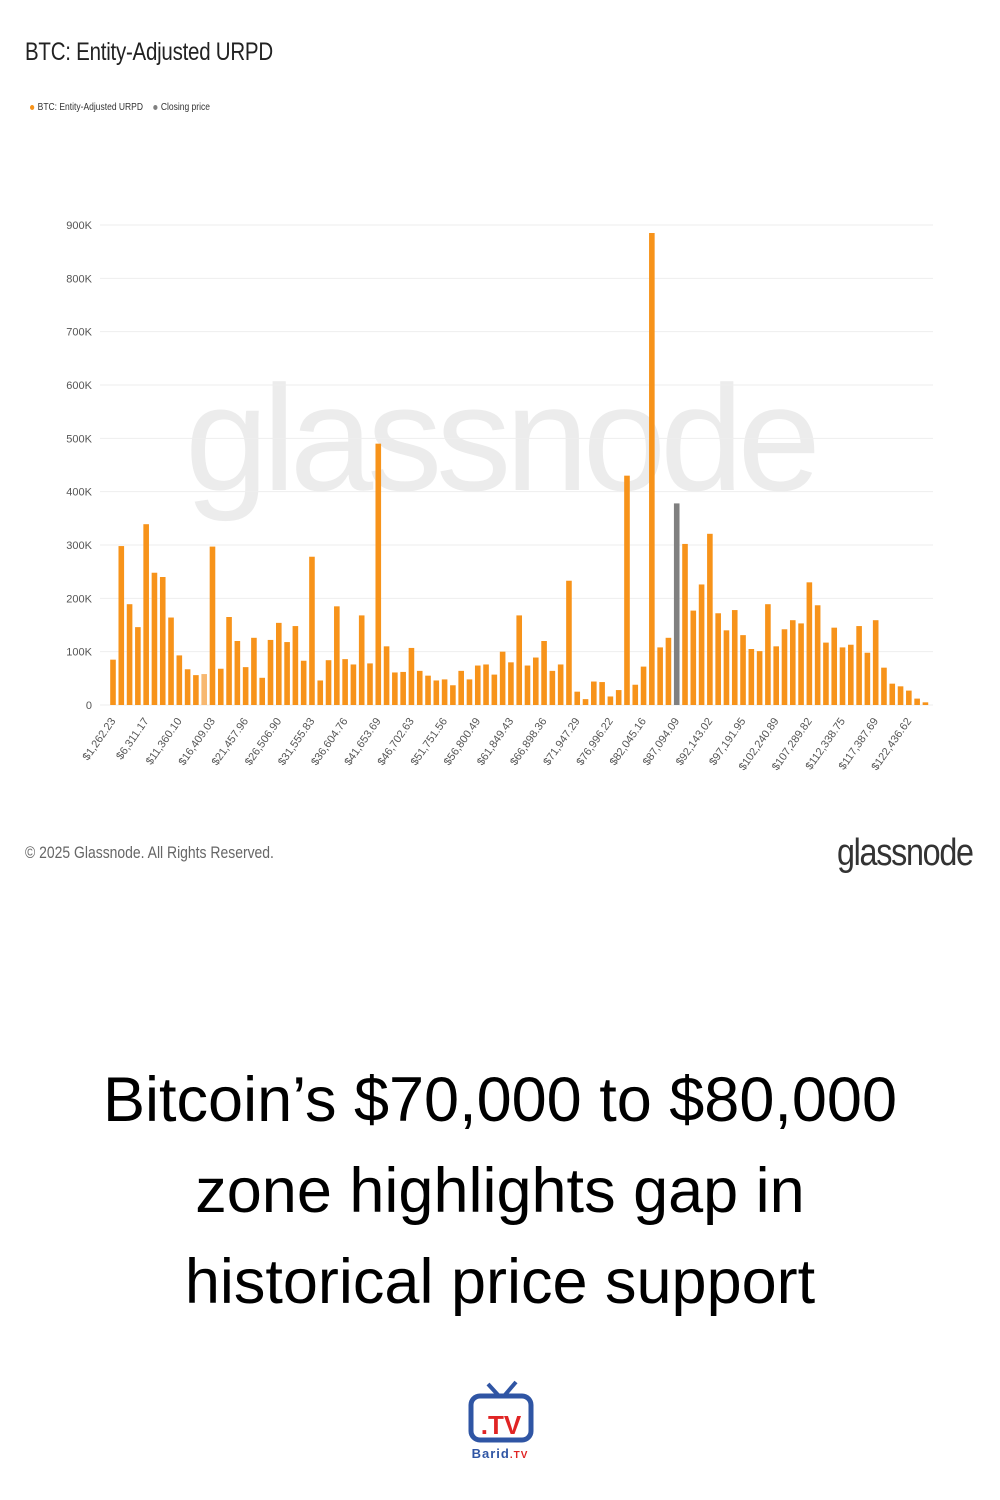 The height and width of the screenshot is (1500, 1000). Describe the element at coordinates (86, 107) in the screenshot. I see `legend-item-urpd: BTC: Entity-Adjusted URPD` at that location.